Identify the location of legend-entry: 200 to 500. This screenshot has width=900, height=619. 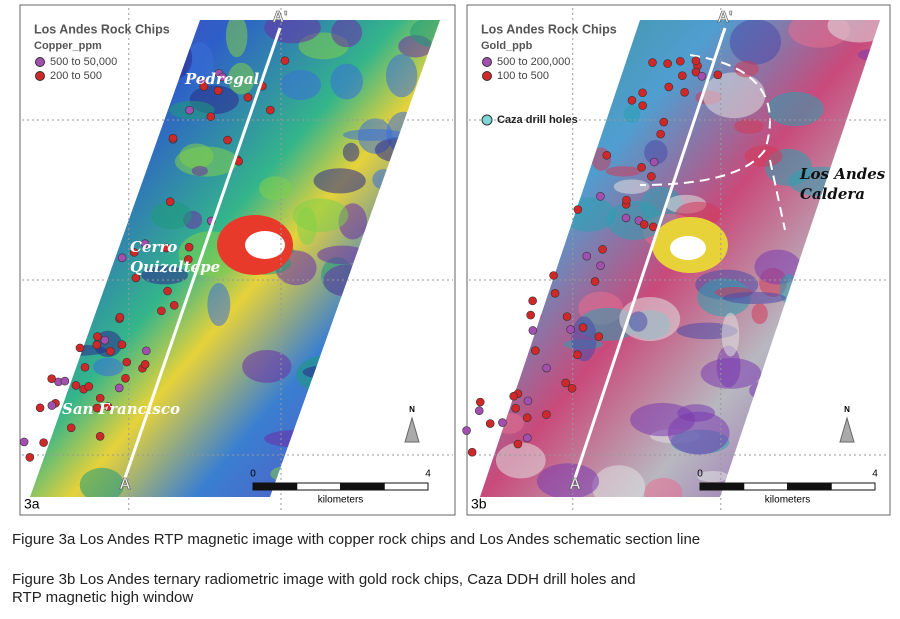
(76, 76).